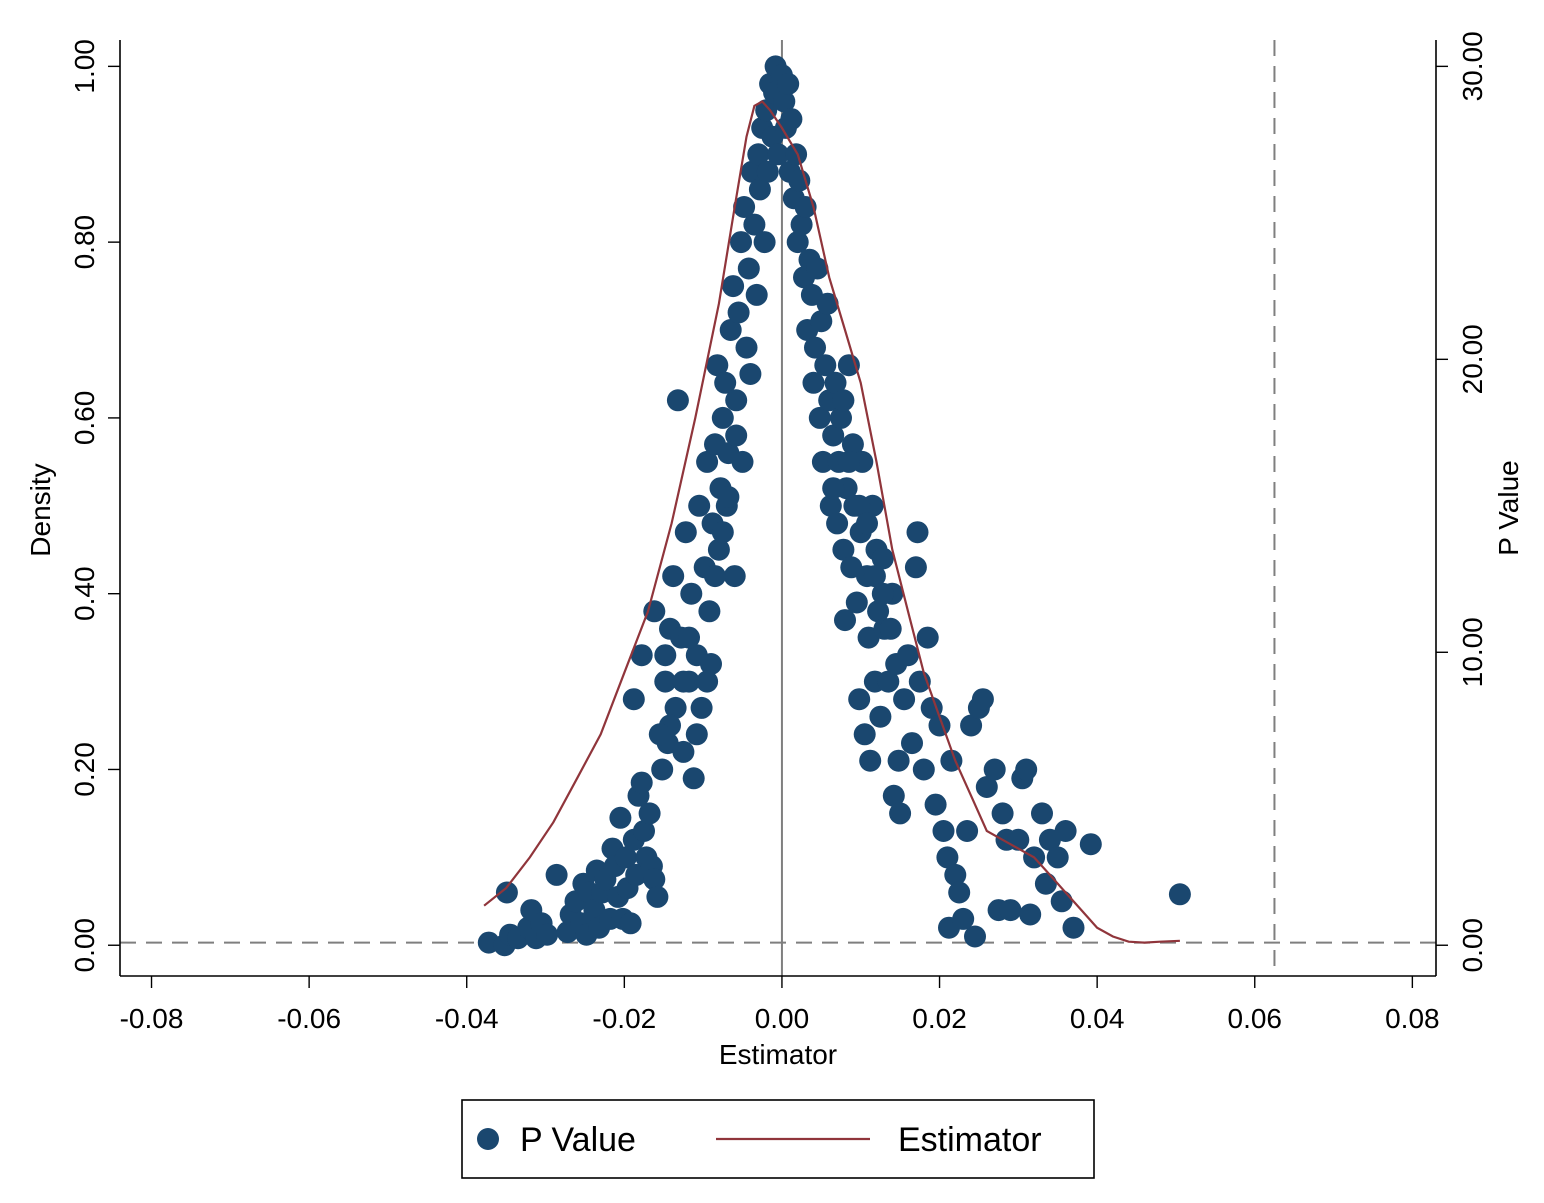 The width and height of the screenshot is (1544, 1203). Describe the element at coordinates (1255, 1018) in the screenshot. I see `x-tick-label: 0.06` at that location.